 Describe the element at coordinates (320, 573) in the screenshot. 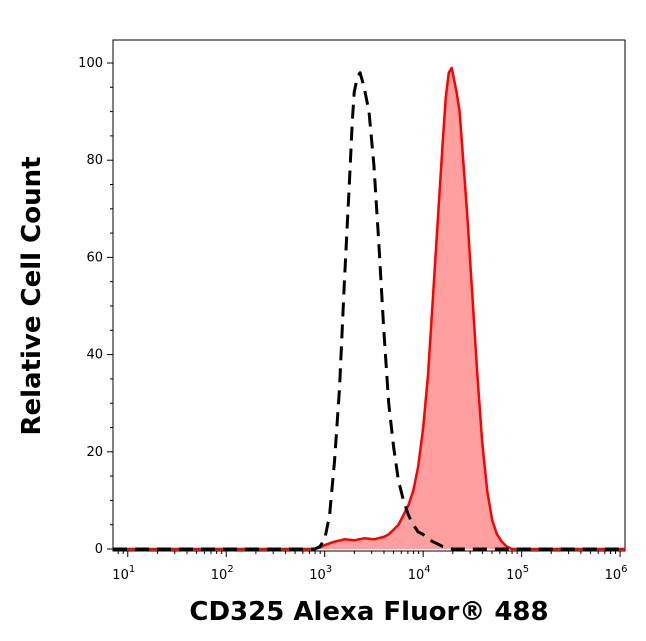

I see `x-tick-label: 10³` at that location.